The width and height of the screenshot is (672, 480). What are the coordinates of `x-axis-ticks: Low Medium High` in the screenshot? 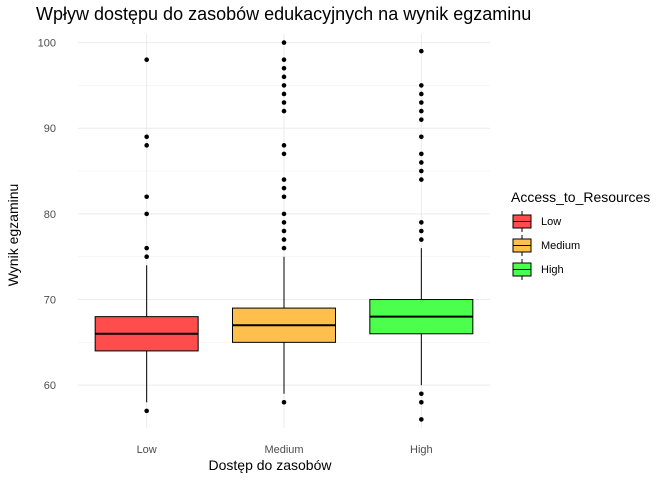 It's located at (285, 450).